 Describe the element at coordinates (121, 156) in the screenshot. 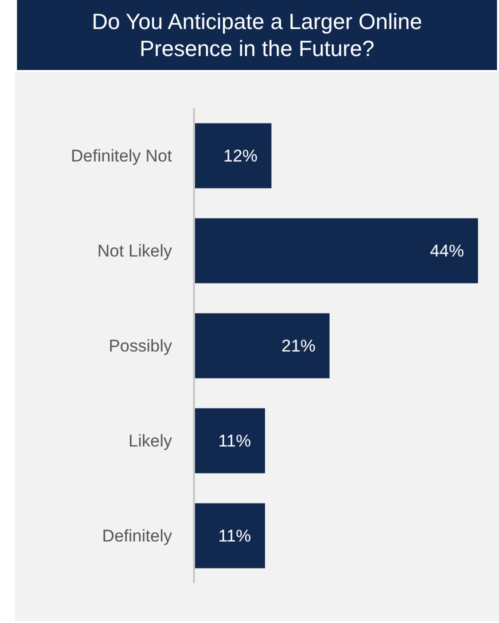

I see `y-tick-label: Definitely Not` at that location.